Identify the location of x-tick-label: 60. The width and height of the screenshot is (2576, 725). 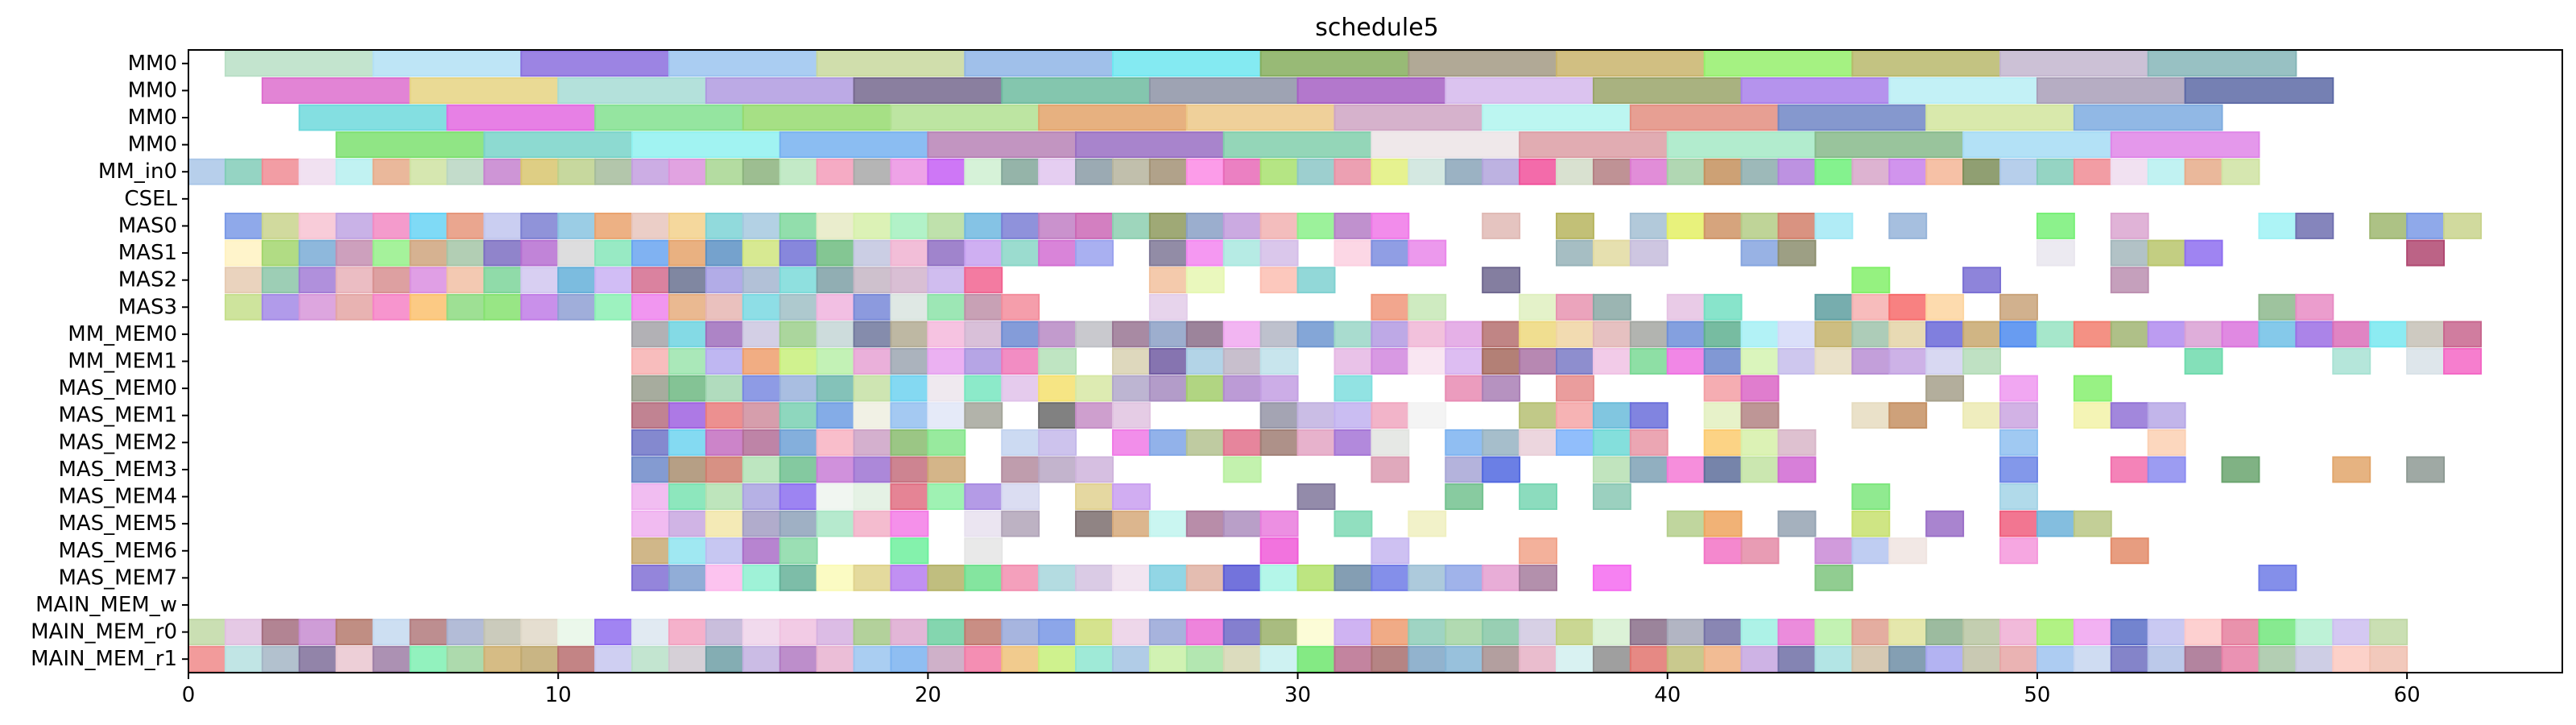
(2408, 695).